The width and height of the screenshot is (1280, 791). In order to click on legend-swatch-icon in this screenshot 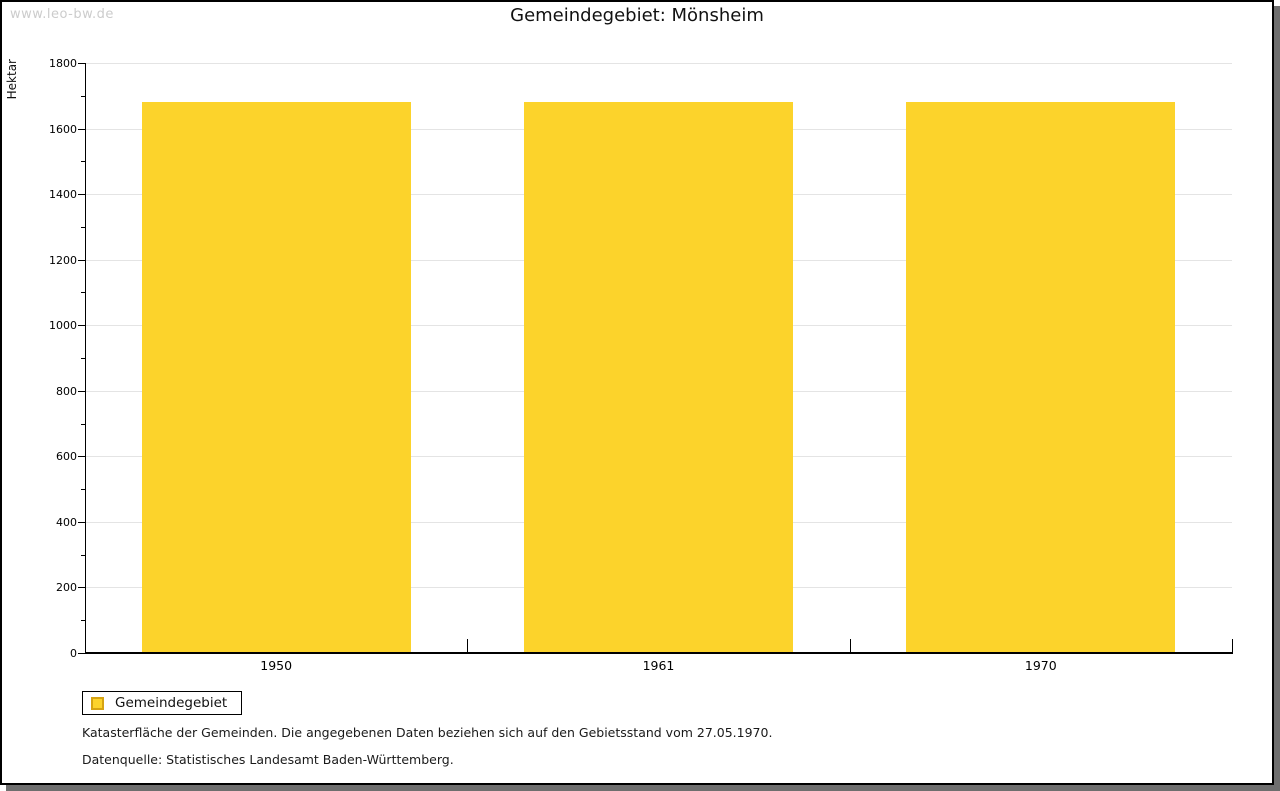, I will do `click(97, 703)`.